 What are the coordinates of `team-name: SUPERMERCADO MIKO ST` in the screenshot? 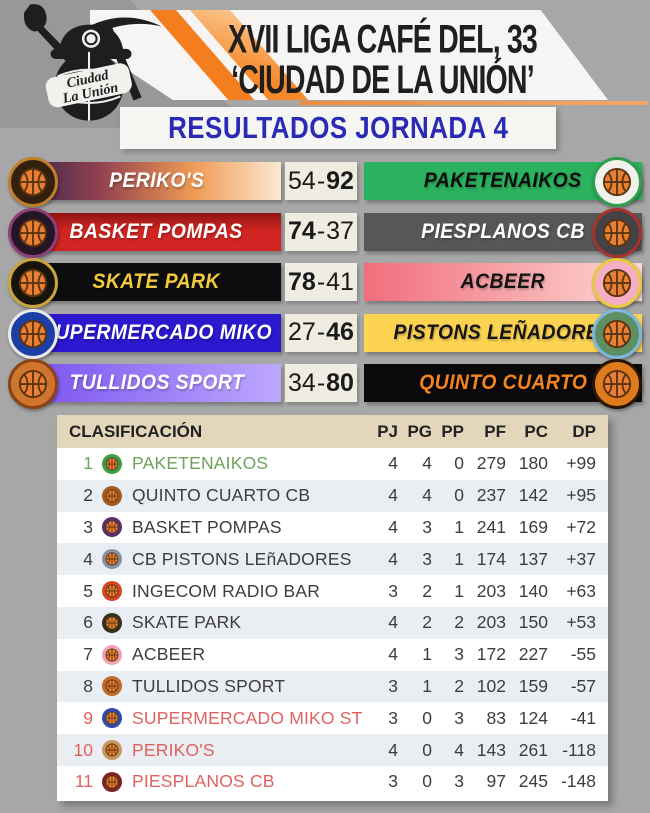 It's located at (247, 717).